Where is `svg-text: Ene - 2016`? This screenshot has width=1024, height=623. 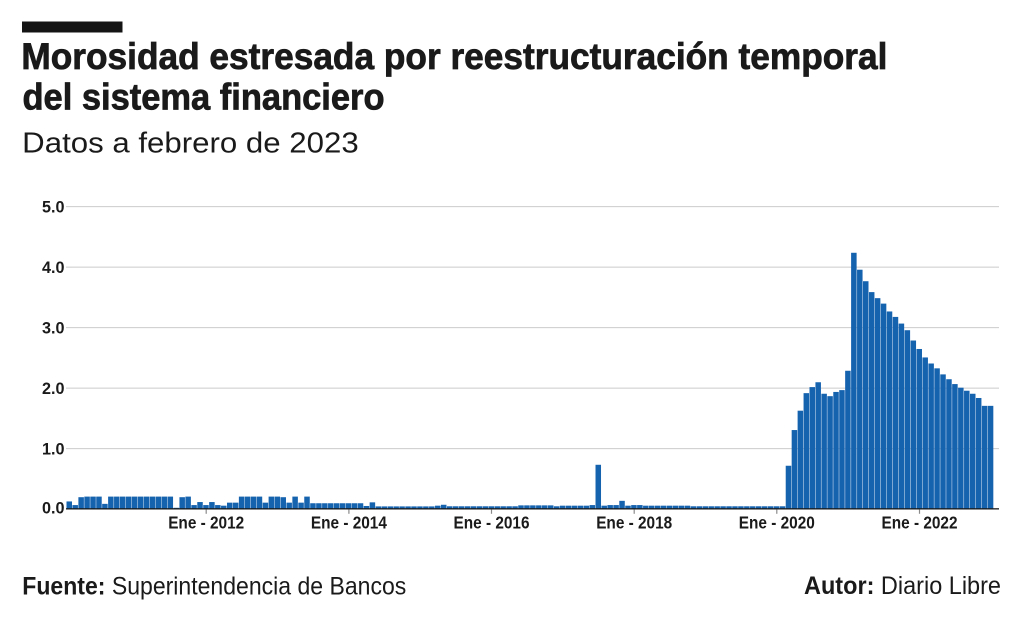 svg-text: Ene - 2016 is located at coordinates (492, 522).